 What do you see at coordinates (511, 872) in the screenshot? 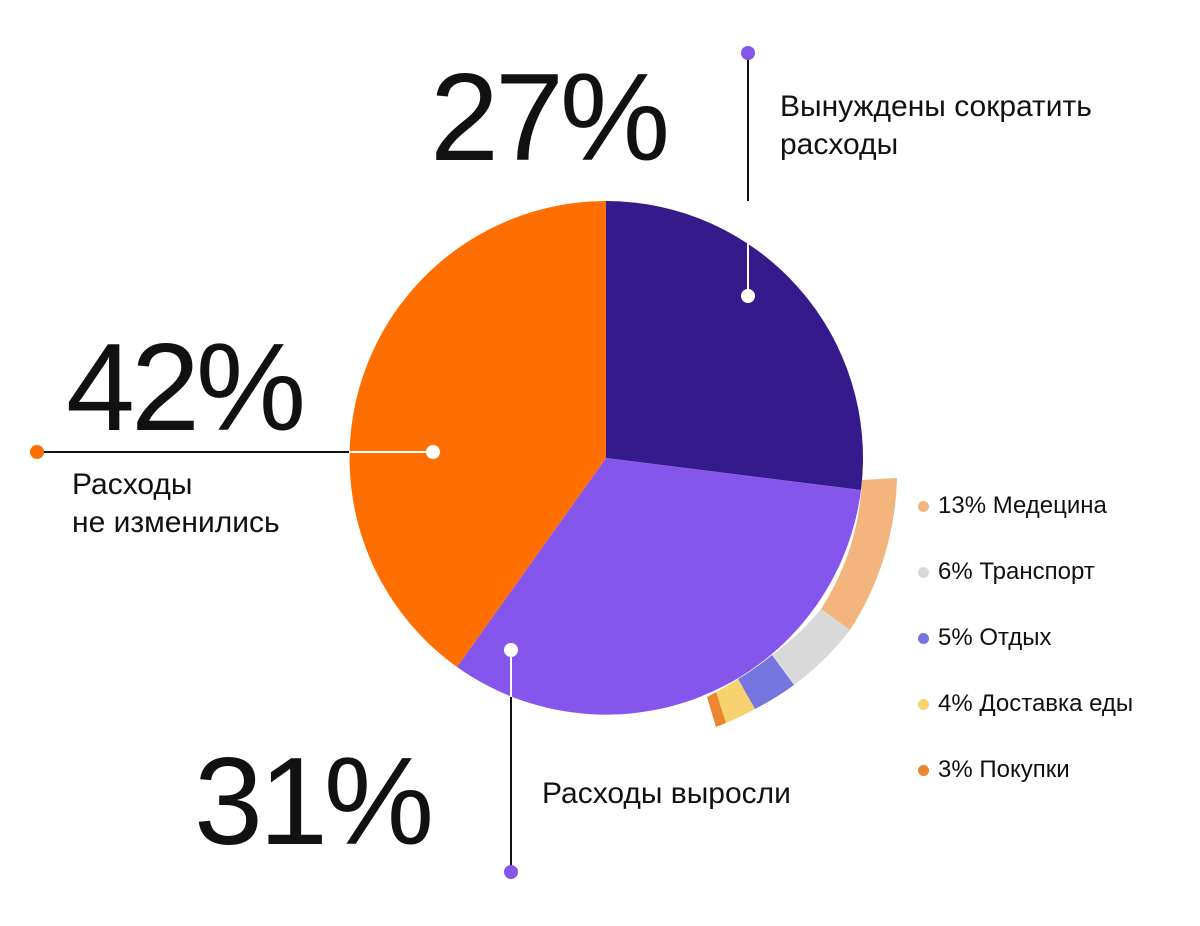
I see `grew-marker-dot` at bounding box center [511, 872].